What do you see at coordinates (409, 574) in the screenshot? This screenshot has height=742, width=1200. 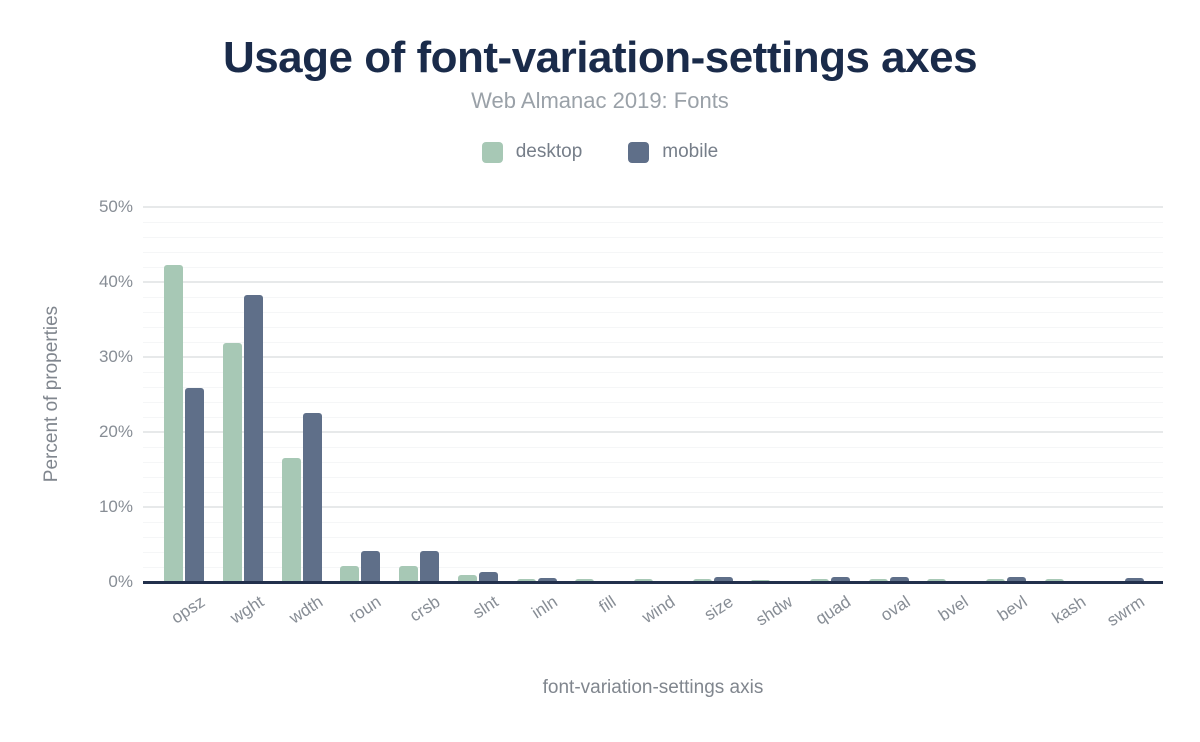 I see `bar-desktop-crsb` at bounding box center [409, 574].